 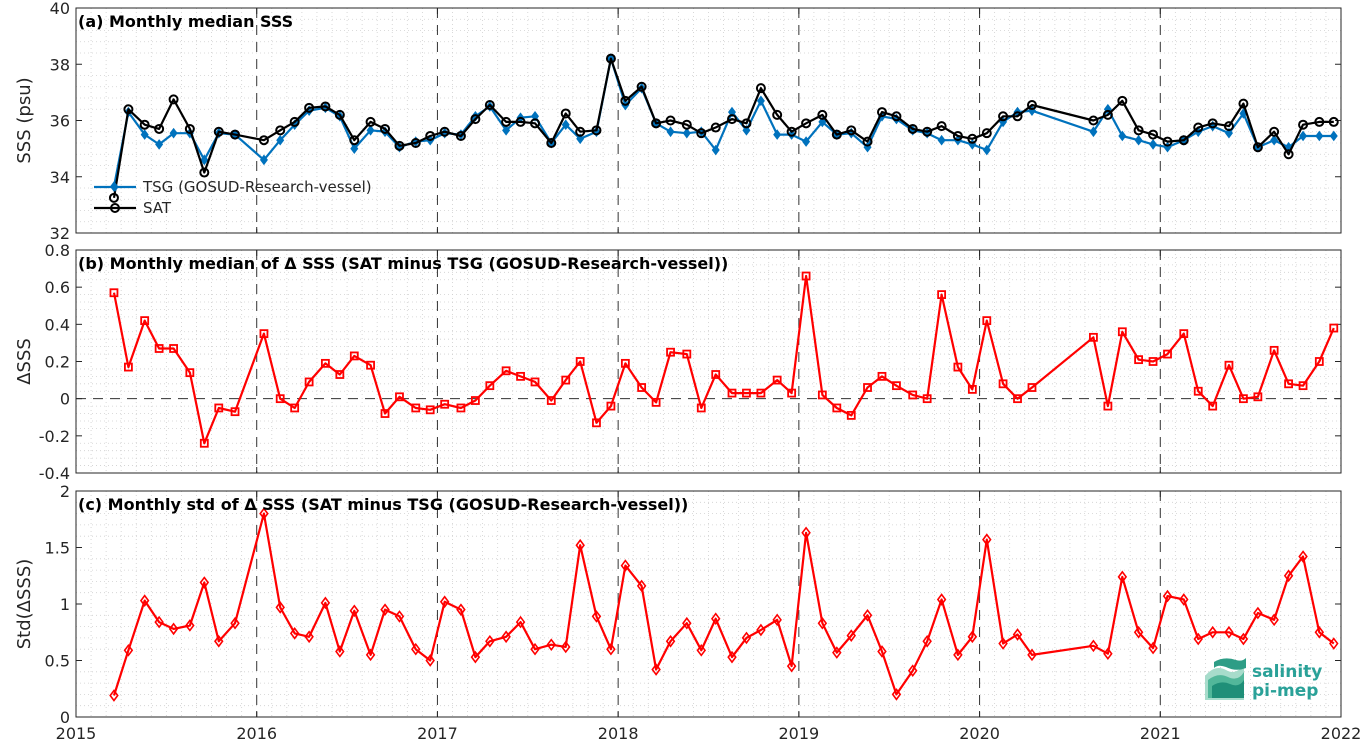 What do you see at coordinates (1341, 733) in the screenshot?
I see `x-tick-label: 2022` at bounding box center [1341, 733].